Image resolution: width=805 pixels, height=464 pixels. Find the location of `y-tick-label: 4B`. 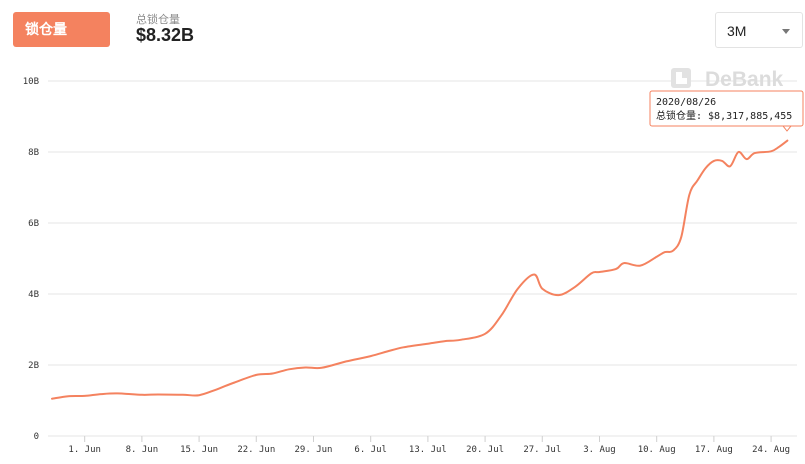

y-tick-label: 4B is located at coordinates (33, 295).